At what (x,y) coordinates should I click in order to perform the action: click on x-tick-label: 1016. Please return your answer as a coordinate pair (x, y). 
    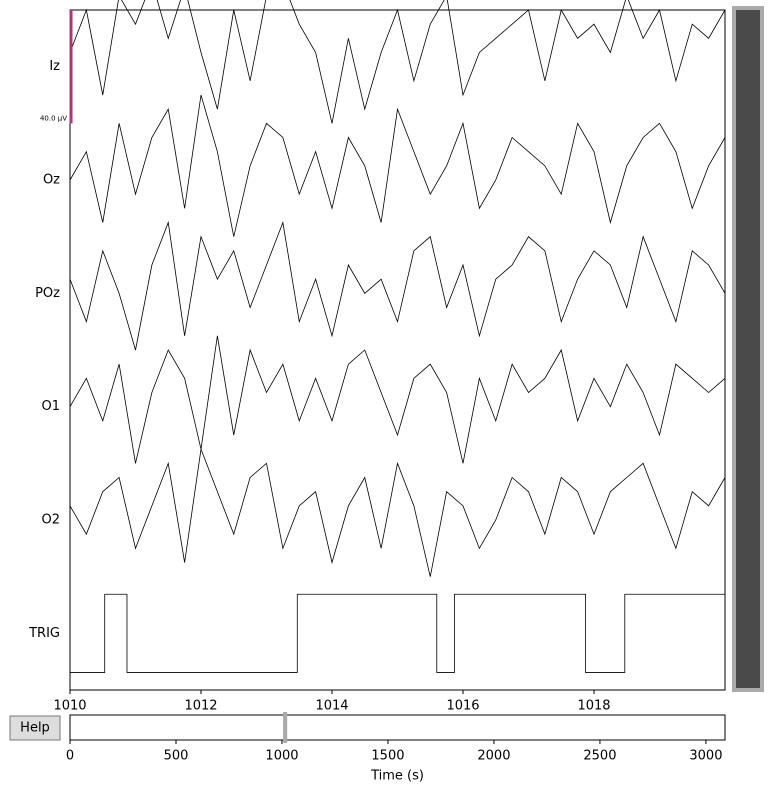
    Looking at the image, I should click on (462, 706).